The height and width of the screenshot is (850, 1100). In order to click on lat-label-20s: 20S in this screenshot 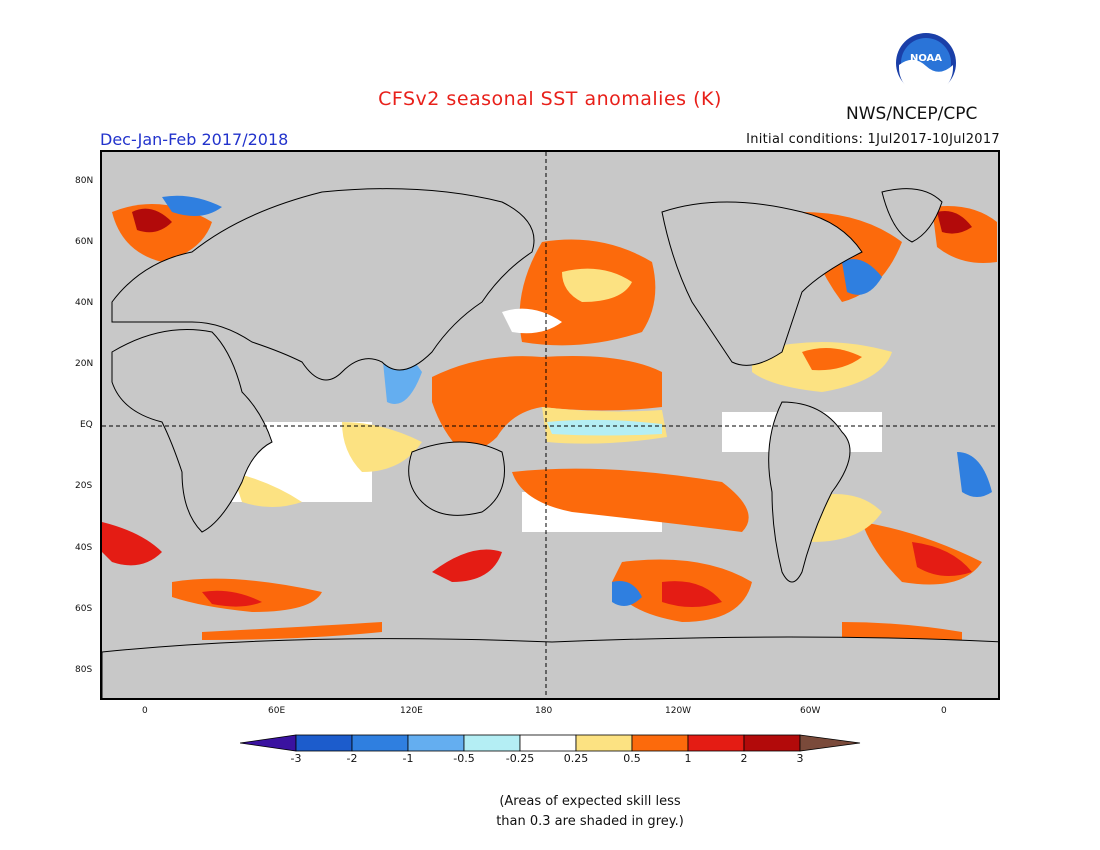, I will do `click(84, 486)`.